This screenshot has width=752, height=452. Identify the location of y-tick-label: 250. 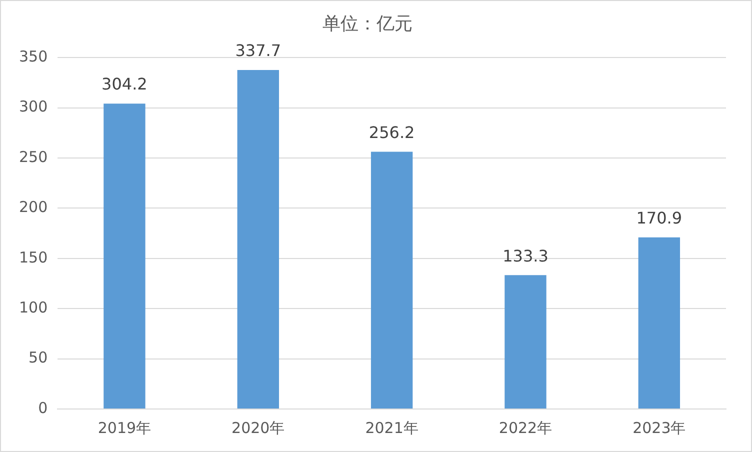
(33, 157).